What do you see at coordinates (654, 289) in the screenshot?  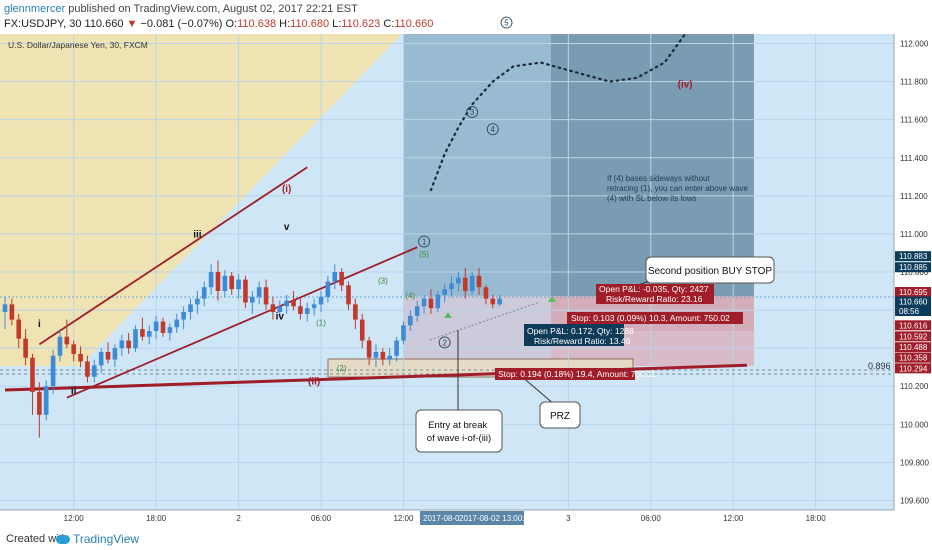 I see `pnl1-text: Open P&L: -0.035, Qty: 2427` at bounding box center [654, 289].